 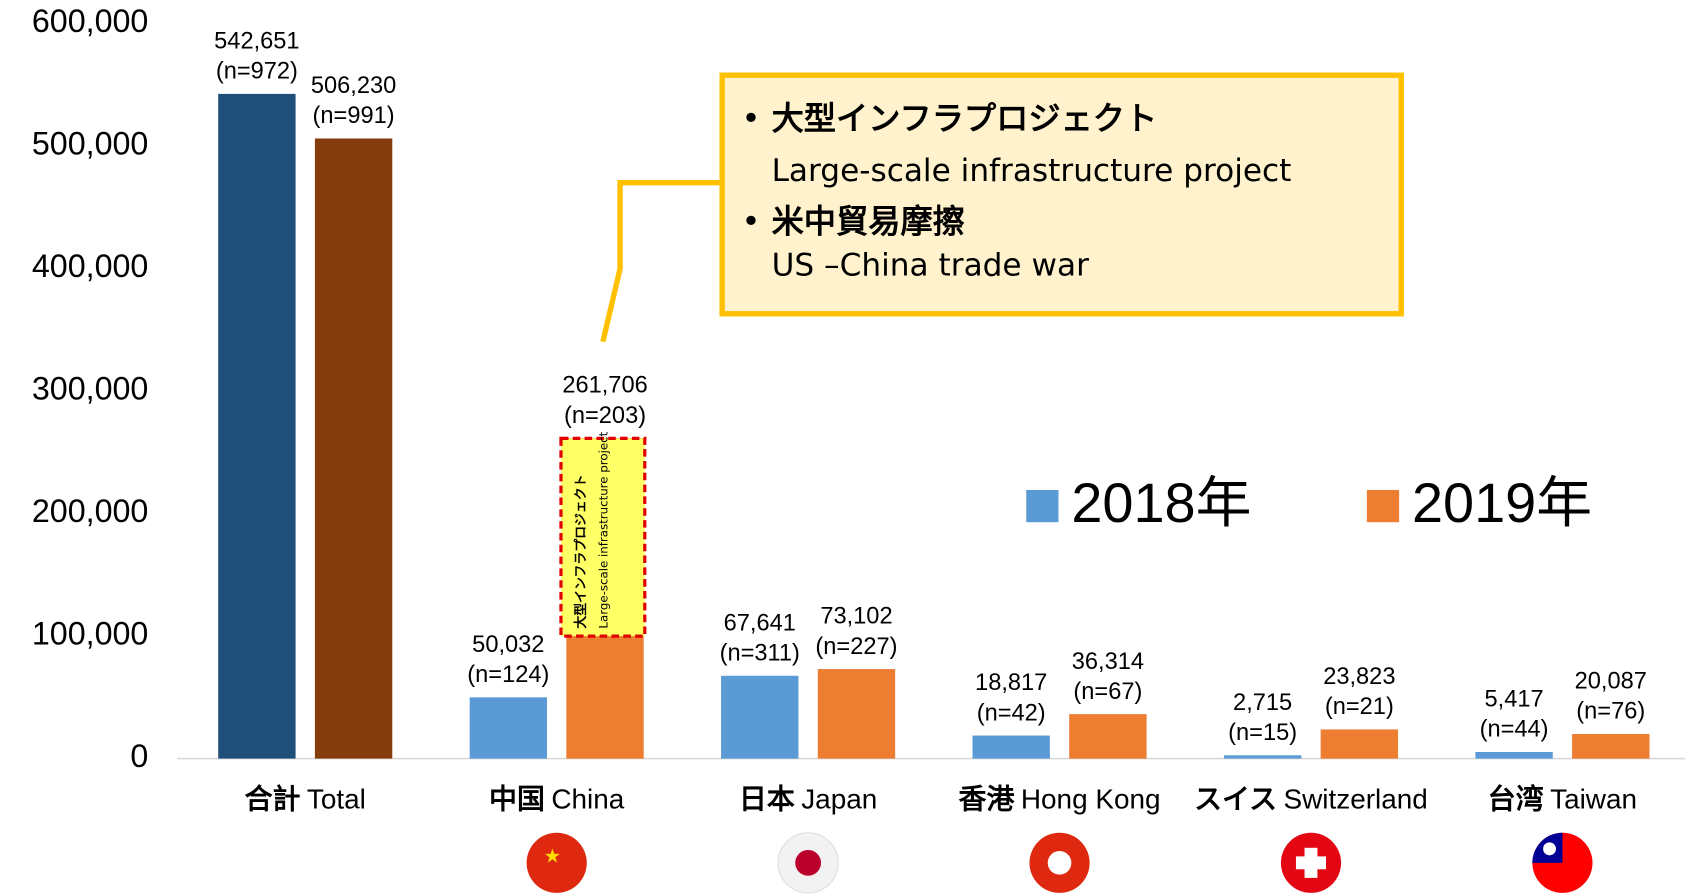 What do you see at coordinates (1011, 713) in the screenshot?
I see `n-label: (n=42)` at bounding box center [1011, 713].